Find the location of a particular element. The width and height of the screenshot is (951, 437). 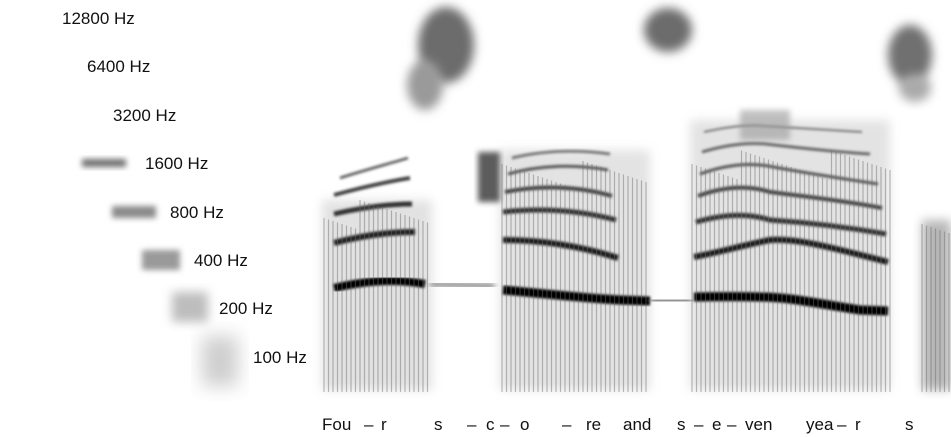

syllable-e: e is located at coordinates (716, 424).